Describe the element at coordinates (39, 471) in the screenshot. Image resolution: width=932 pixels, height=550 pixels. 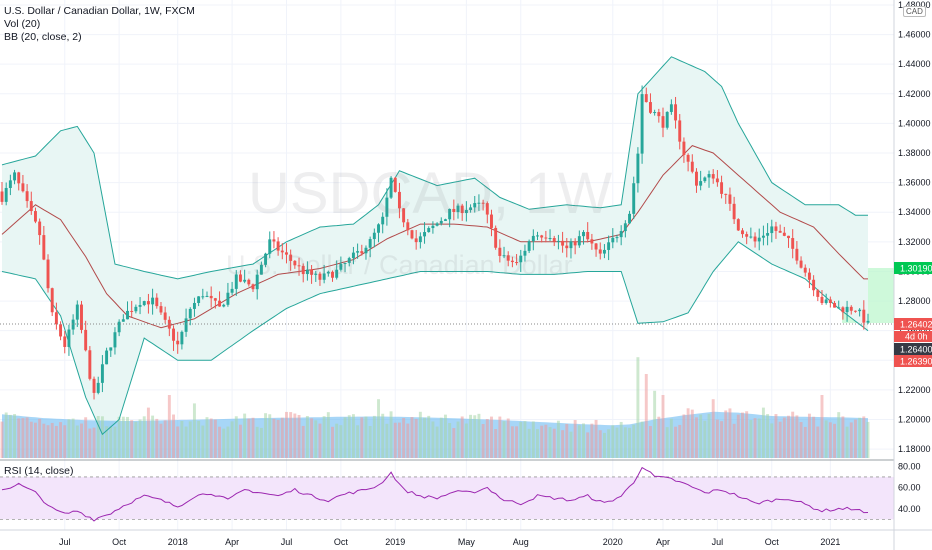
I see `rsi-legend: RSI (14, close)` at that location.